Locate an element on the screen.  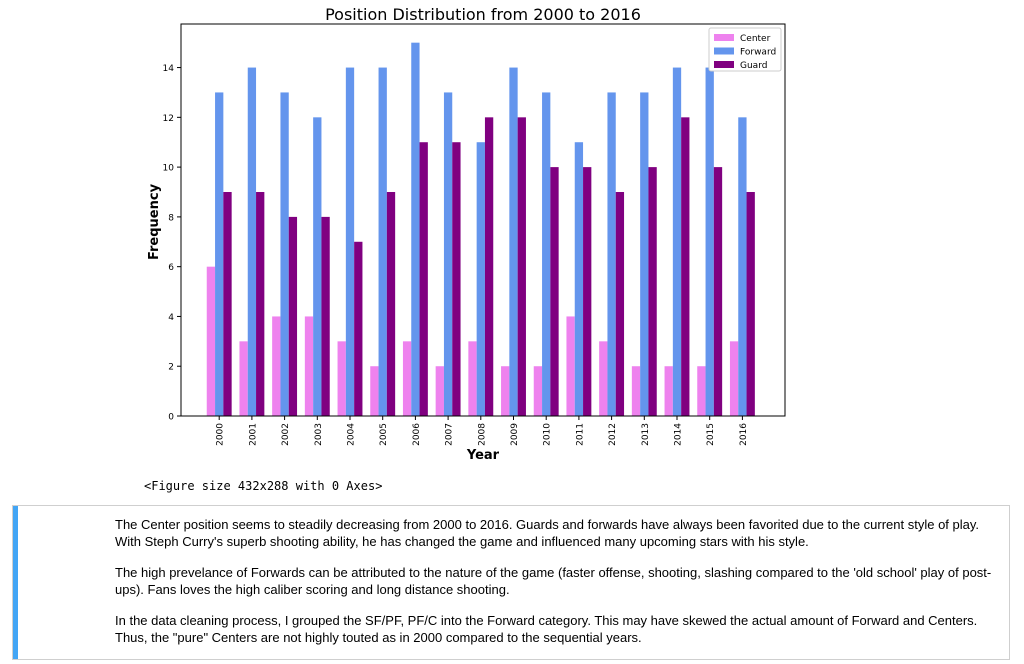
x-tick-label: 2010 is located at coordinates (548, 434).